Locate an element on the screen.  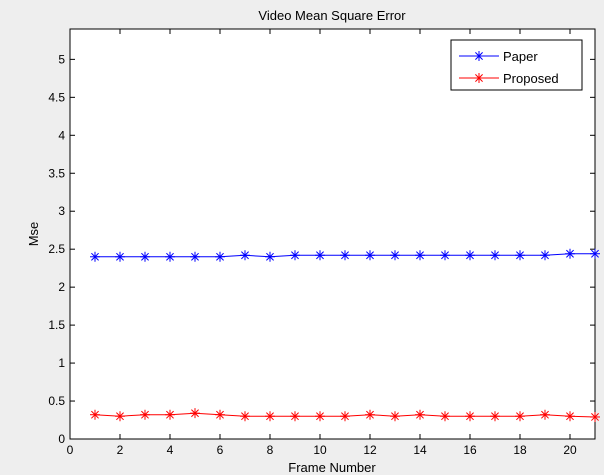
y-tick-label: 1.5 is located at coordinates (56, 325).